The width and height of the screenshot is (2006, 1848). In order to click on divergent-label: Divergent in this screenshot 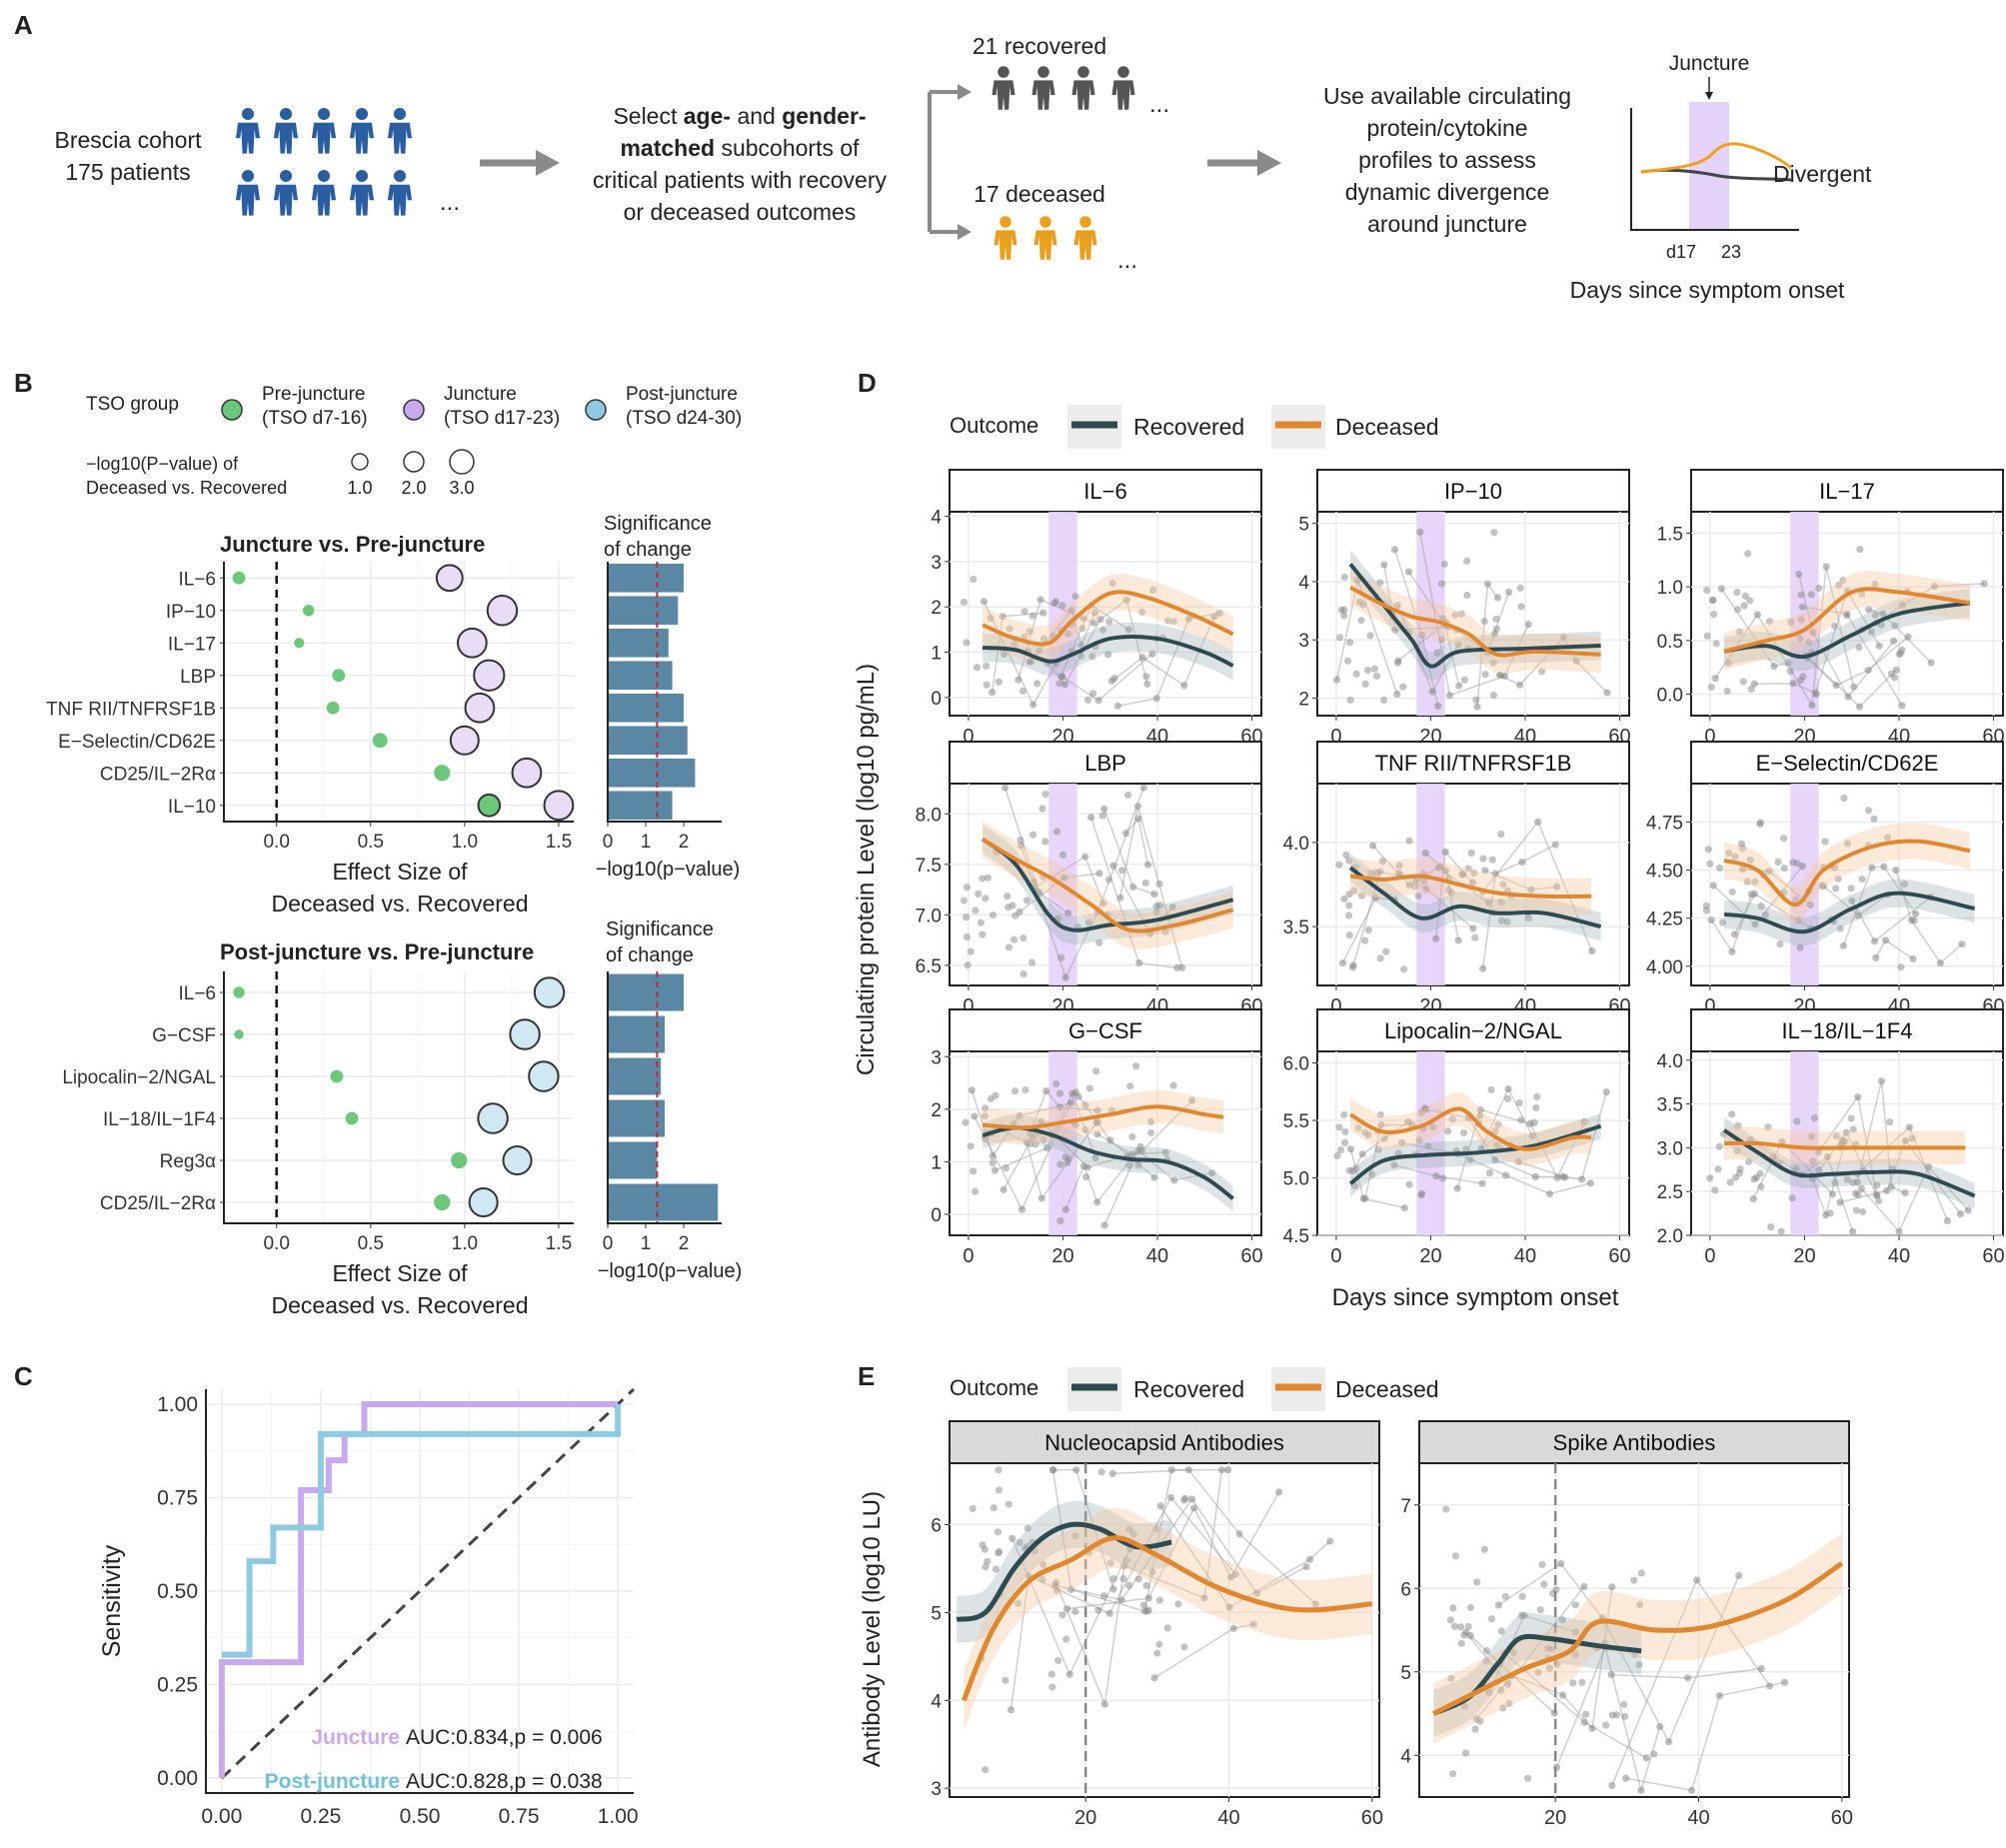, I will do `click(1822, 174)`.